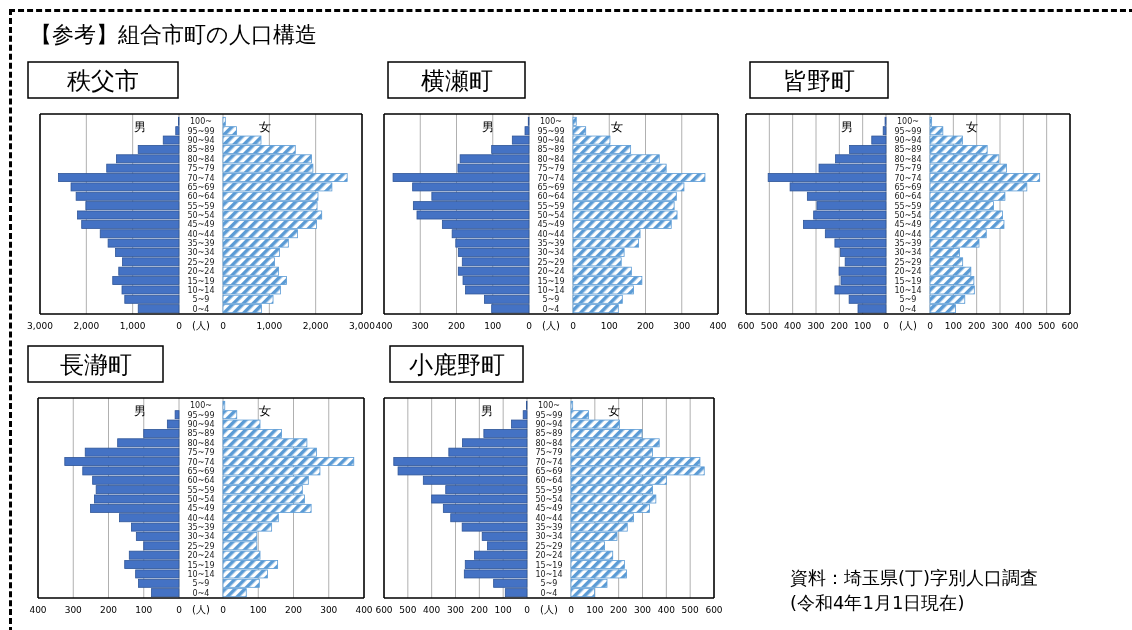 This screenshot has width=1132, height=630. I want to click on y-tick-label: 20~24, so click(201, 272).